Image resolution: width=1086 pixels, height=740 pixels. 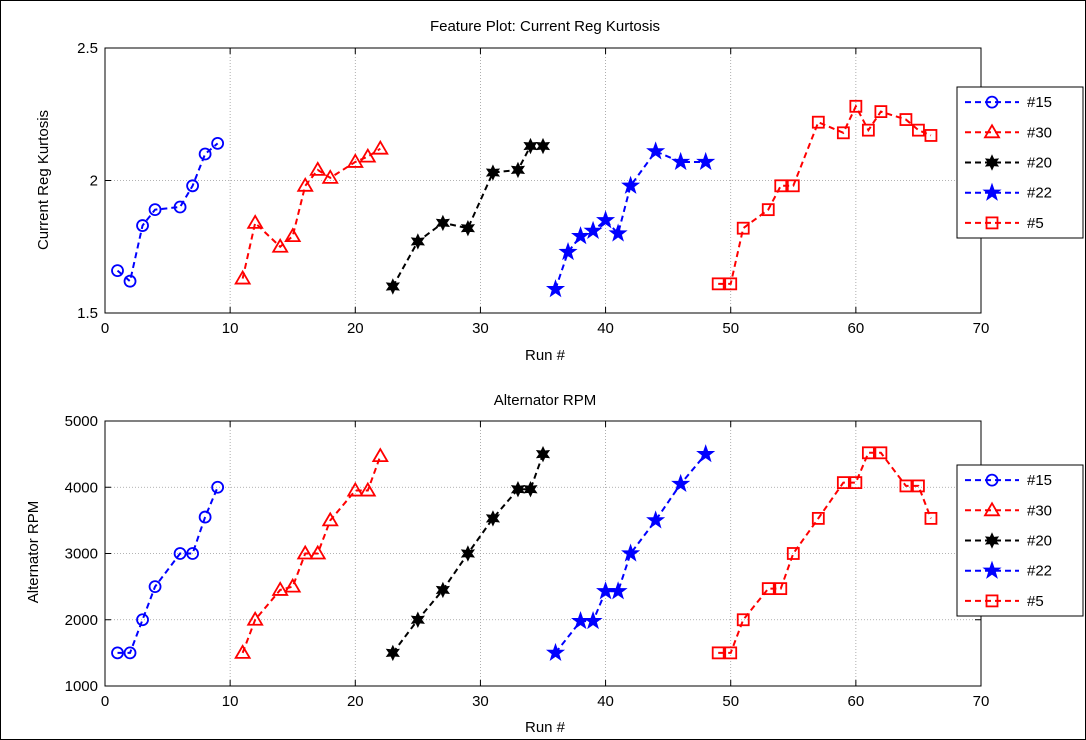 I want to click on rpm-x-tick-label: 40, so click(x=605, y=701).